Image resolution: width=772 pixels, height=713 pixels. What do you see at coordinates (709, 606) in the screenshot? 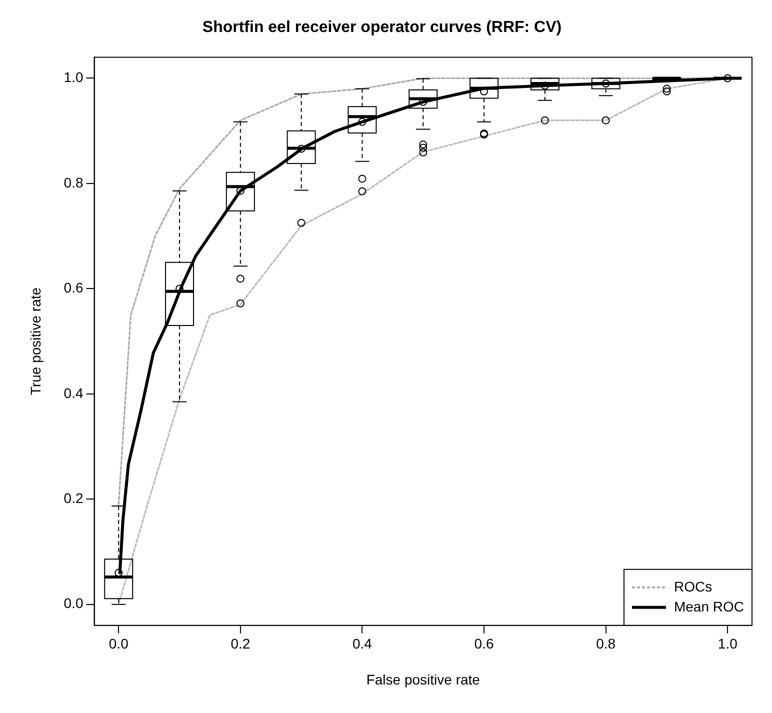
I see `legend-label: Mean ROC` at bounding box center [709, 606].